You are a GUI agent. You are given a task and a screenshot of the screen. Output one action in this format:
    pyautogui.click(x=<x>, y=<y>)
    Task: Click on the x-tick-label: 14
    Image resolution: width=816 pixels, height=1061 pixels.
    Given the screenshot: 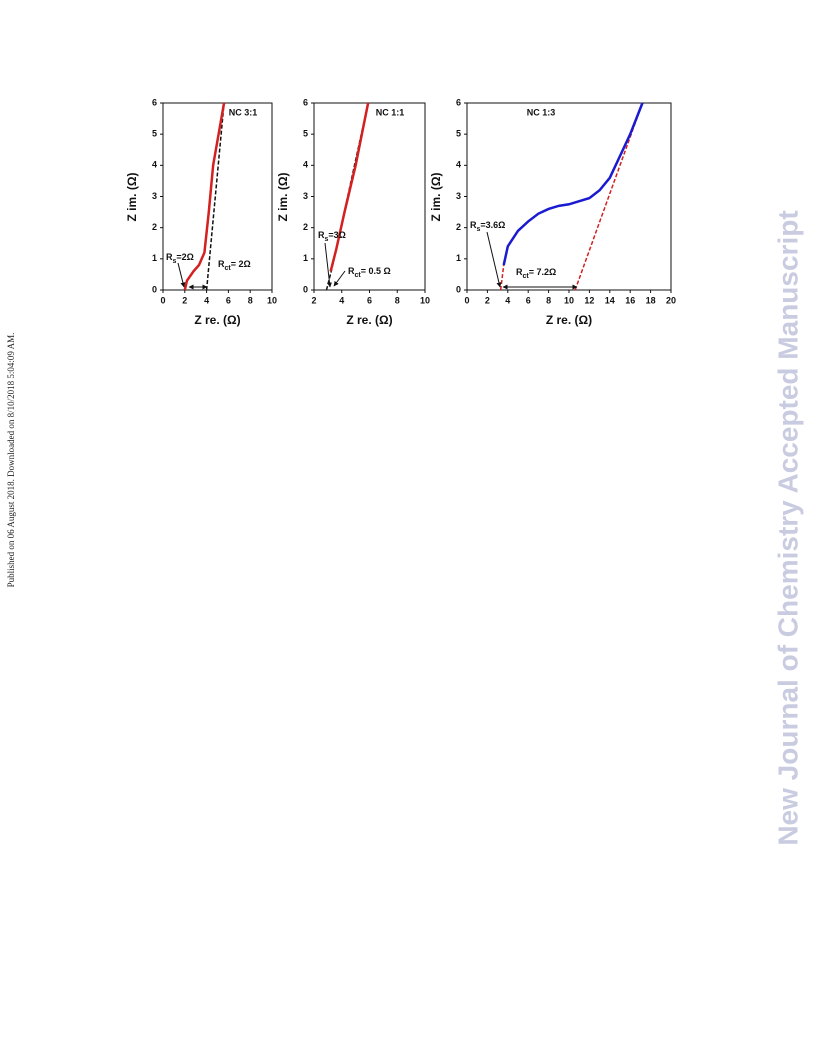 What is the action you would take?
    pyautogui.click(x=610, y=300)
    